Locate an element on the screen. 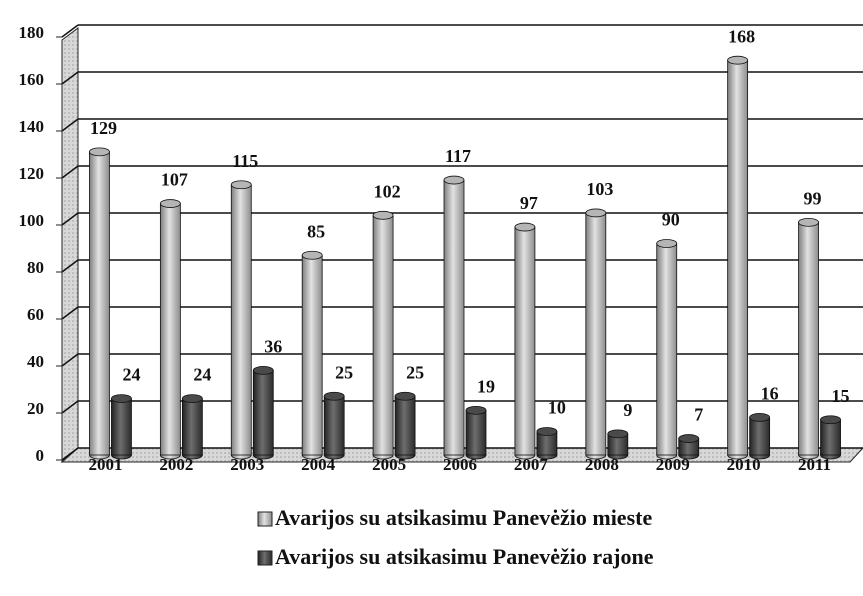 This screenshot has width=863, height=596. value-label: 36 is located at coordinates (273, 347).